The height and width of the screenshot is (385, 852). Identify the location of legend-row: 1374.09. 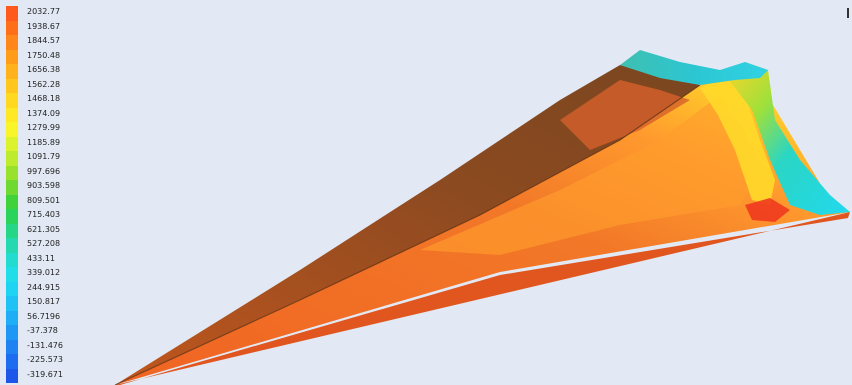
(46, 114).